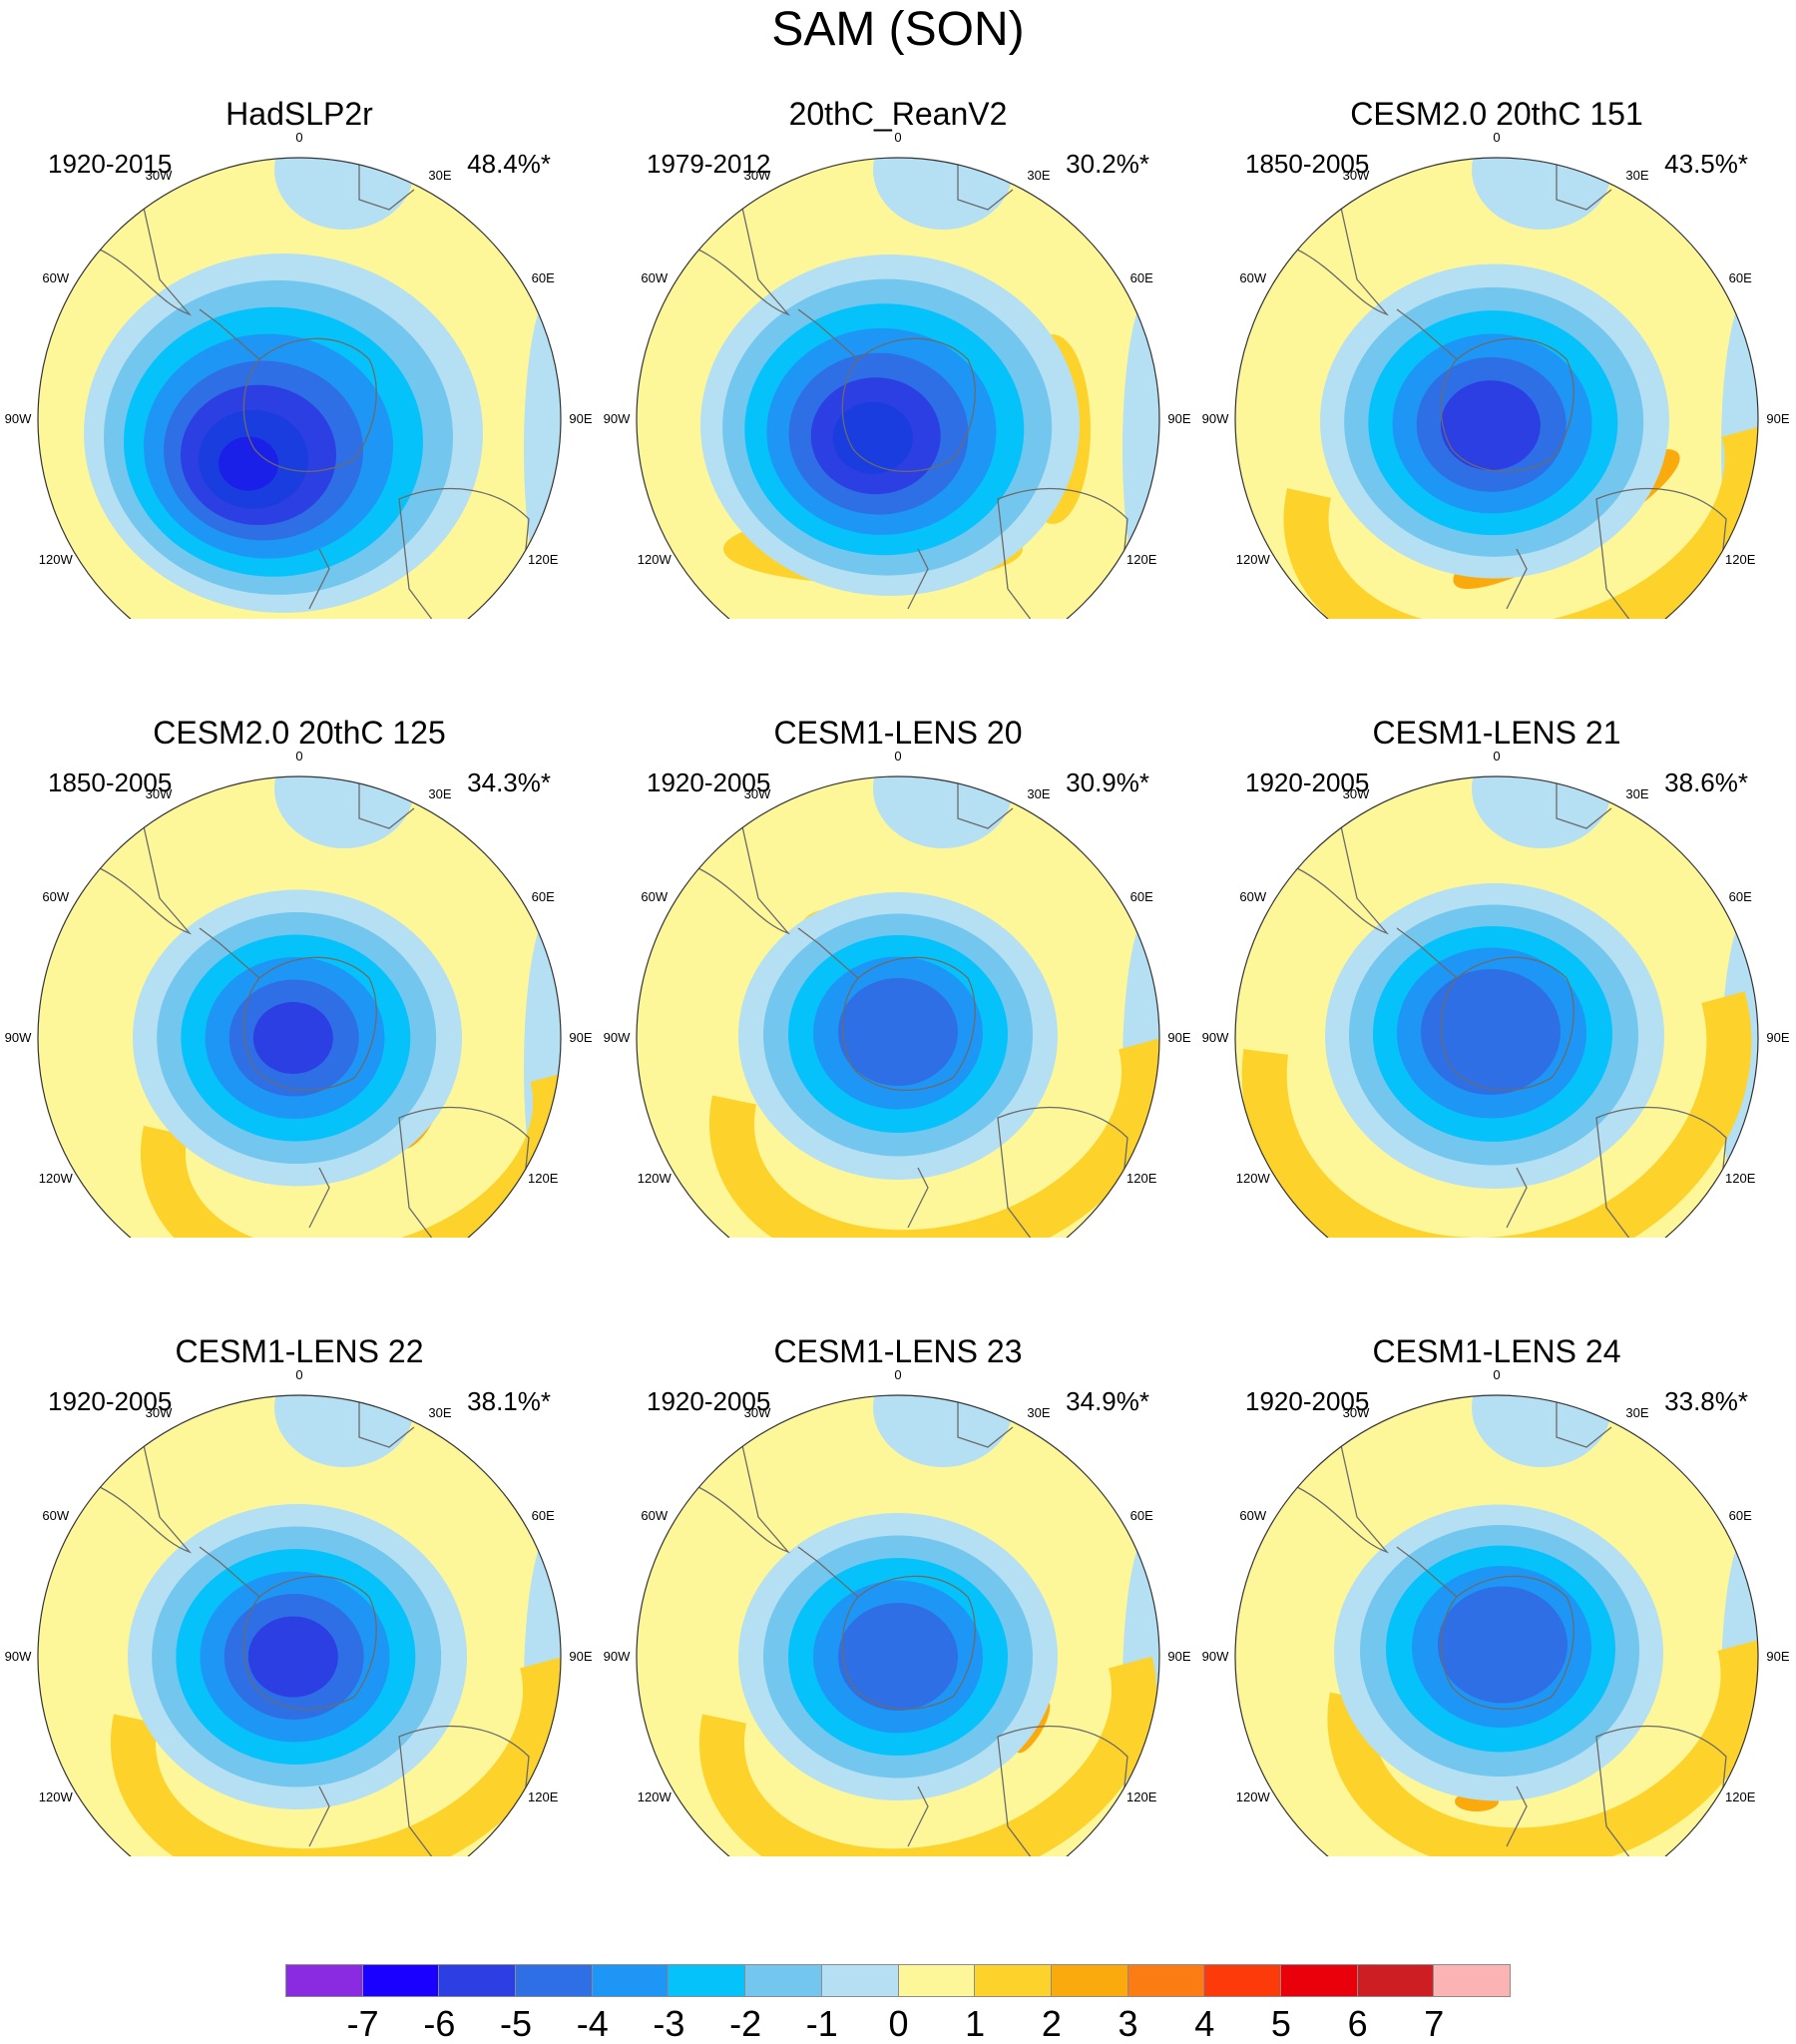 The height and width of the screenshot is (2044, 1796). Describe the element at coordinates (1107, 164) in the screenshot. I see `panel-variance: 30.2%*` at that location.